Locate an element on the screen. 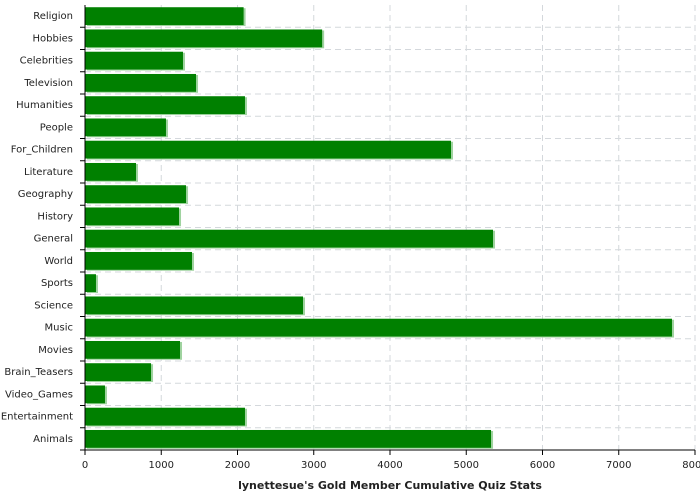  y-tick-label: Animals is located at coordinates (53, 439).